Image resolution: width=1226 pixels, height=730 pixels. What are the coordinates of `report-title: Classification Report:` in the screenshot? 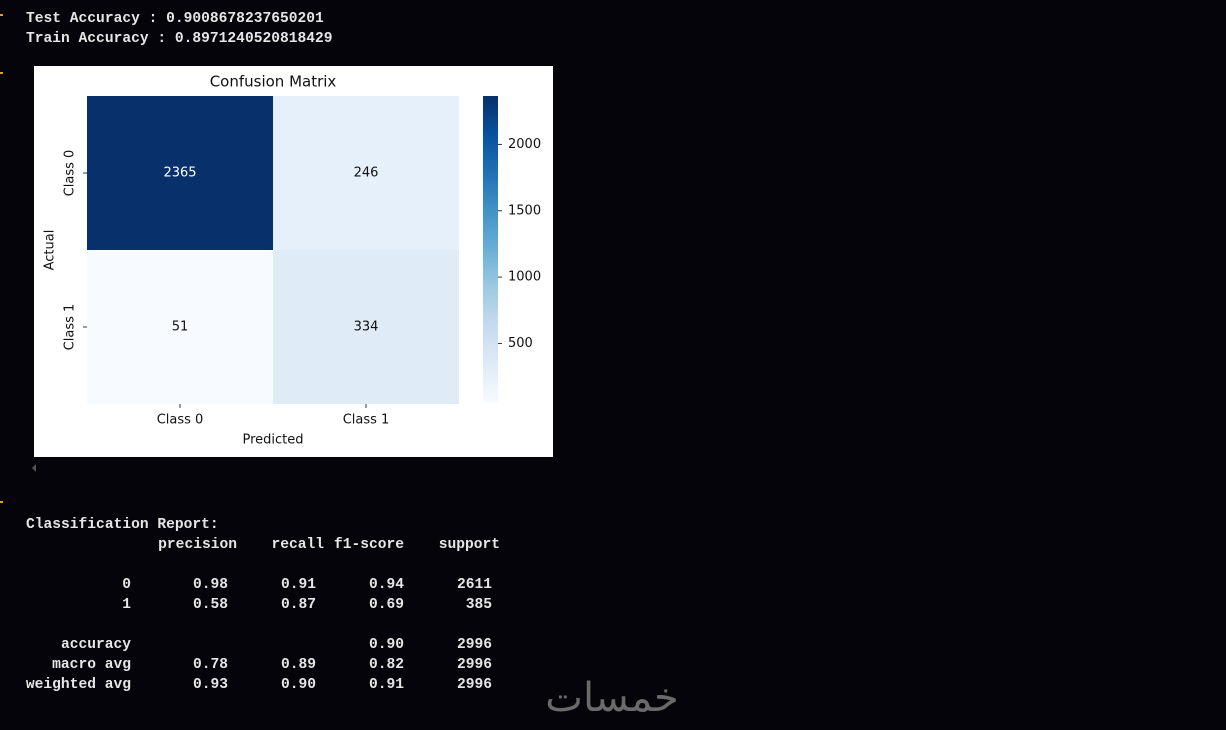 It's located at (122, 525).